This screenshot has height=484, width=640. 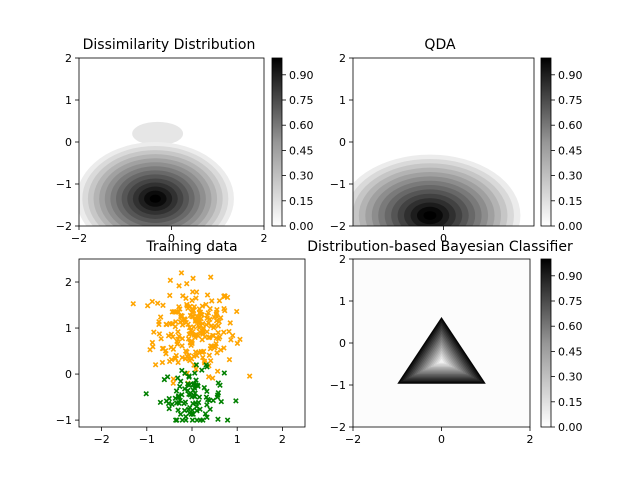 What do you see at coordinates (440, 247) in the screenshot?
I see `panel-title: Distribution-based Bayesian Classifier` at bounding box center [440, 247].